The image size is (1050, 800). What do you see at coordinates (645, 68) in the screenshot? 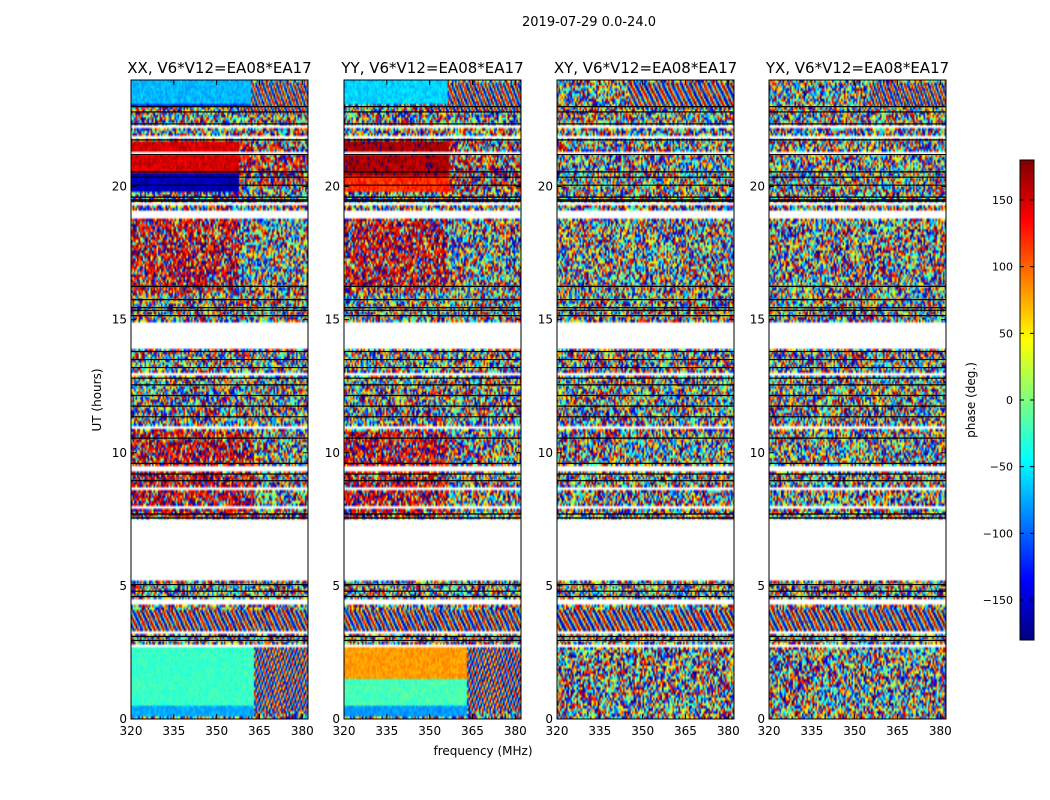
I see `panel-title: XY, V6*V12=EA08*EA17` at bounding box center [645, 68].